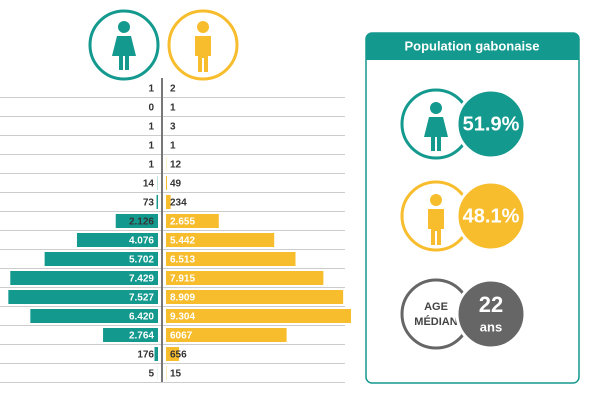 This screenshot has width=600, height=413. I want to click on value-label: 7.915, so click(182, 279).